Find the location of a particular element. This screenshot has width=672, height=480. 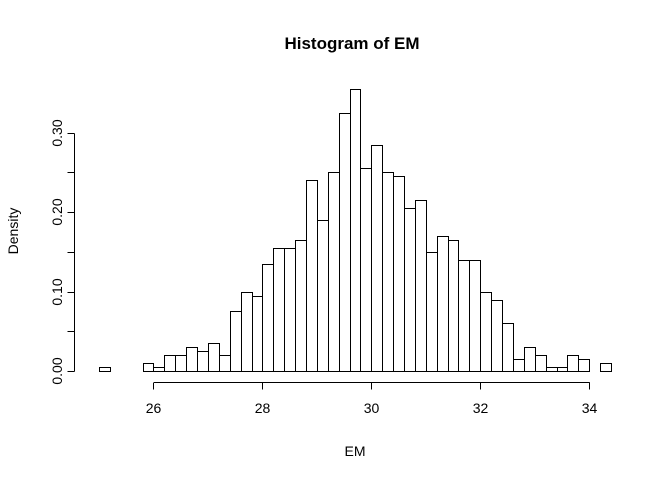

x-tick-label: 34 is located at coordinates (590, 408).